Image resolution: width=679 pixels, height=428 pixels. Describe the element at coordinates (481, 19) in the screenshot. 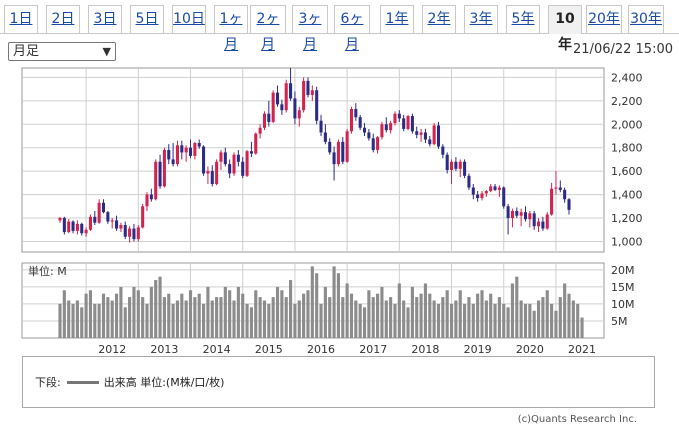

I see `tab-11: 3年` at that location.